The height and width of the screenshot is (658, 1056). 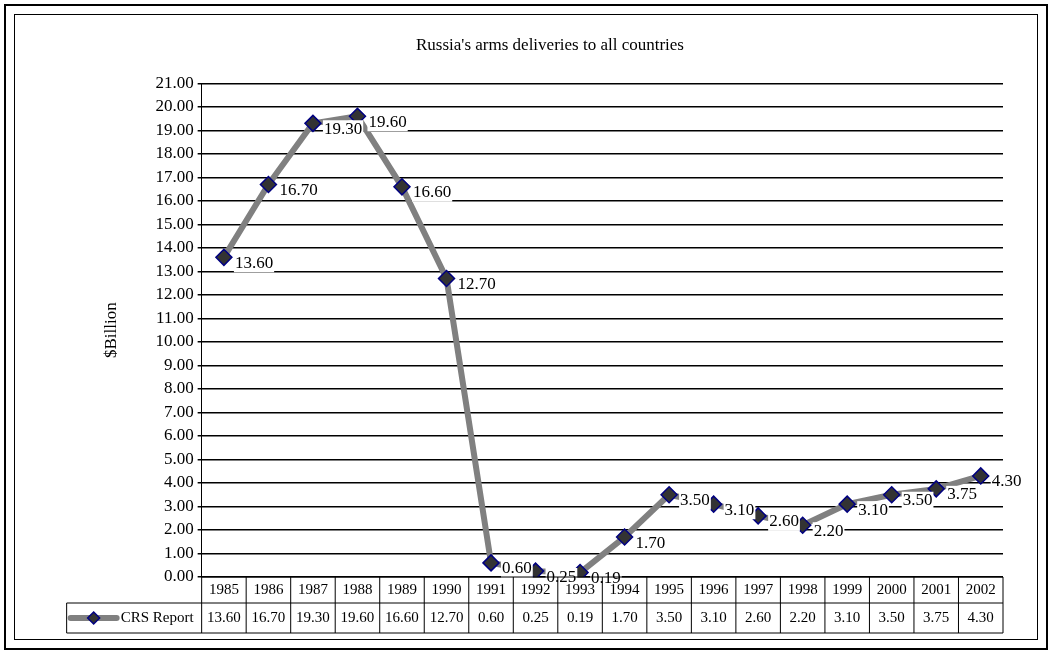 I want to click on x-tick-label: 1991, so click(x=491, y=588).